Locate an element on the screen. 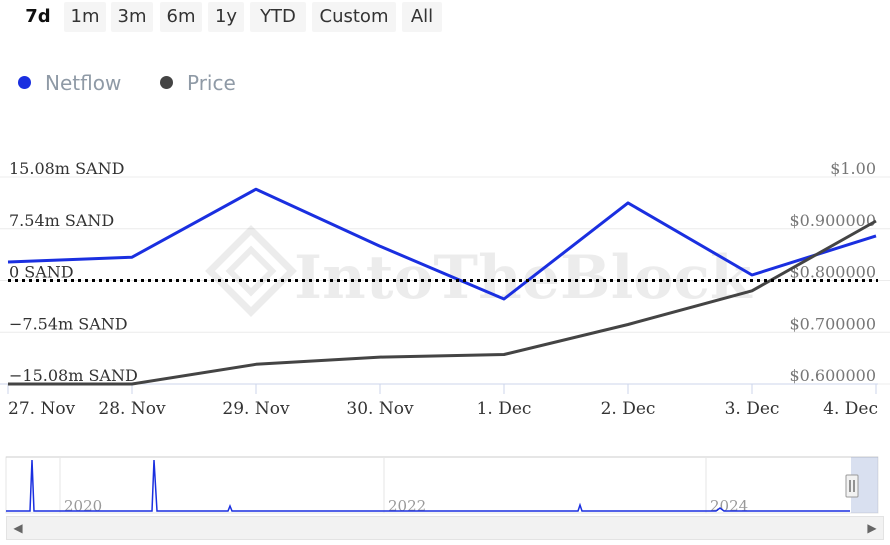  watermark: IntoTheBlock is located at coordinates (479, 271).